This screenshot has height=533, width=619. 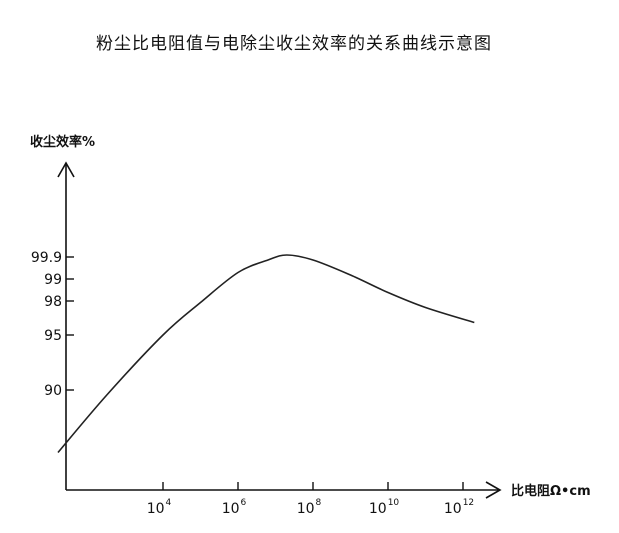 I want to click on x-tick-exponent: 8, so click(x=319, y=503).